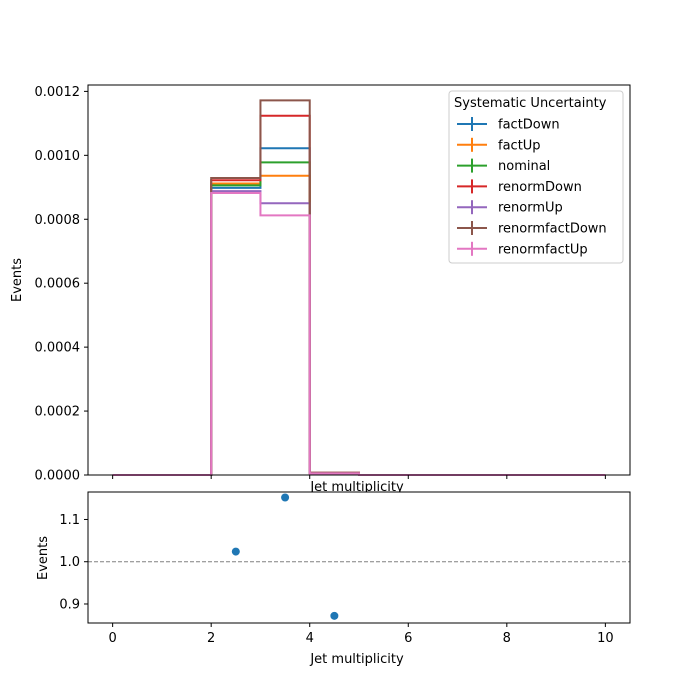 The width and height of the screenshot is (700, 700). What do you see at coordinates (58, 284) in the screenshot?
I see `top-y-tick-label: 0.0006` at bounding box center [58, 284].